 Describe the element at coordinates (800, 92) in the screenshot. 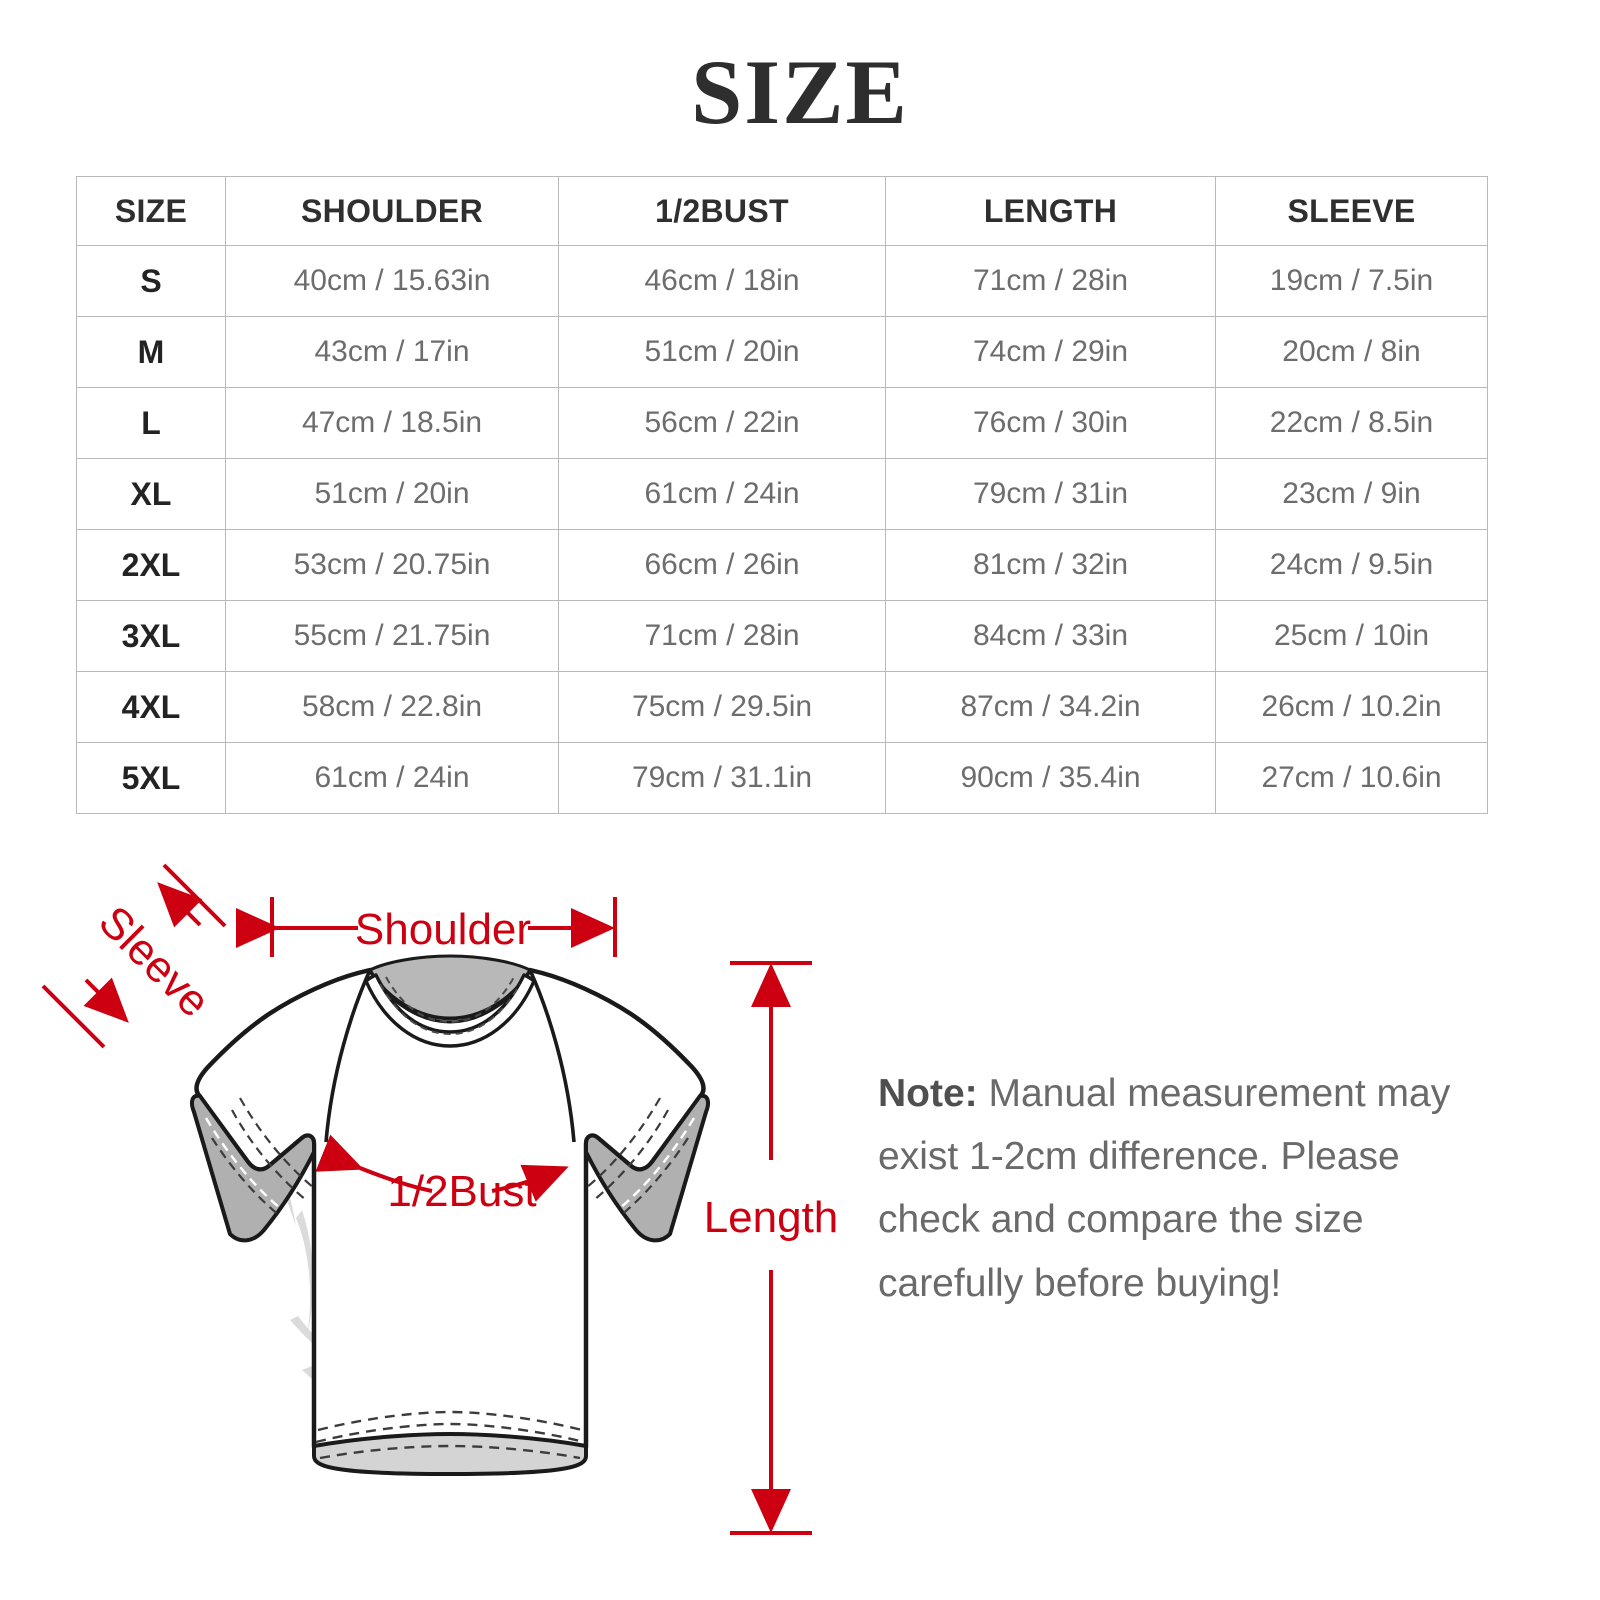

I see `page-title: SIZE` at that location.